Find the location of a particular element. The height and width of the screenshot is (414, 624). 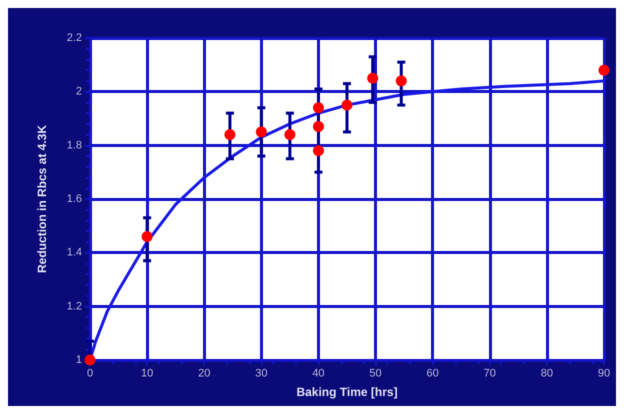

x-axis-title: Baking Time [hrs] is located at coordinates (347, 392).